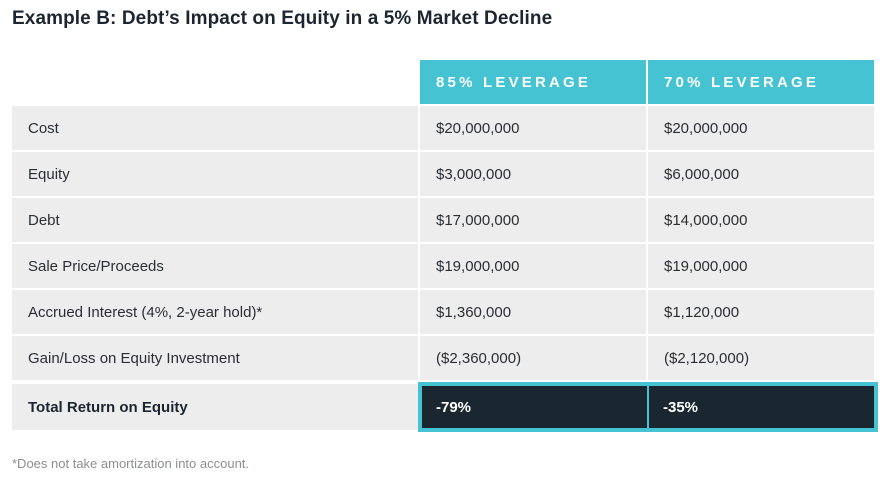 The height and width of the screenshot is (480, 892). Describe the element at coordinates (761, 128) in the screenshot. I see `row-value-70: $20,000,000` at that location.